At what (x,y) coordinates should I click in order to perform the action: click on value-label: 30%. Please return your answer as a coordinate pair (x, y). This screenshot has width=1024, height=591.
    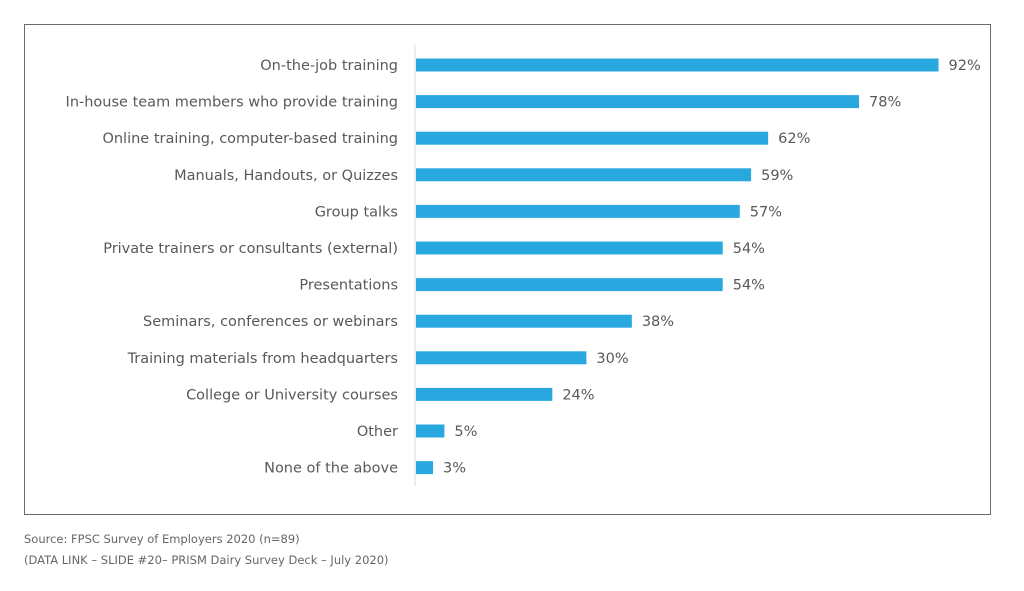
    Looking at the image, I should click on (612, 359).